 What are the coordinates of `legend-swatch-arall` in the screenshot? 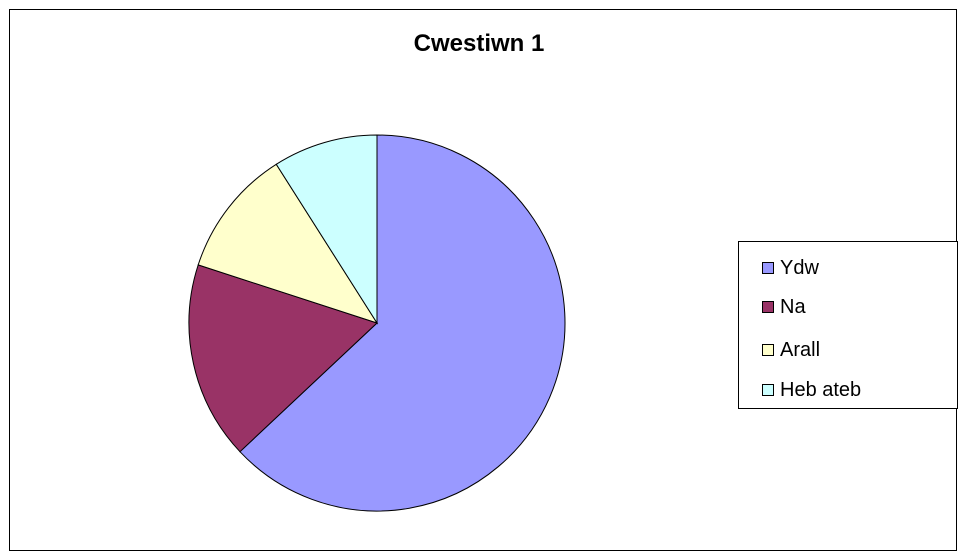 It's located at (768, 350).